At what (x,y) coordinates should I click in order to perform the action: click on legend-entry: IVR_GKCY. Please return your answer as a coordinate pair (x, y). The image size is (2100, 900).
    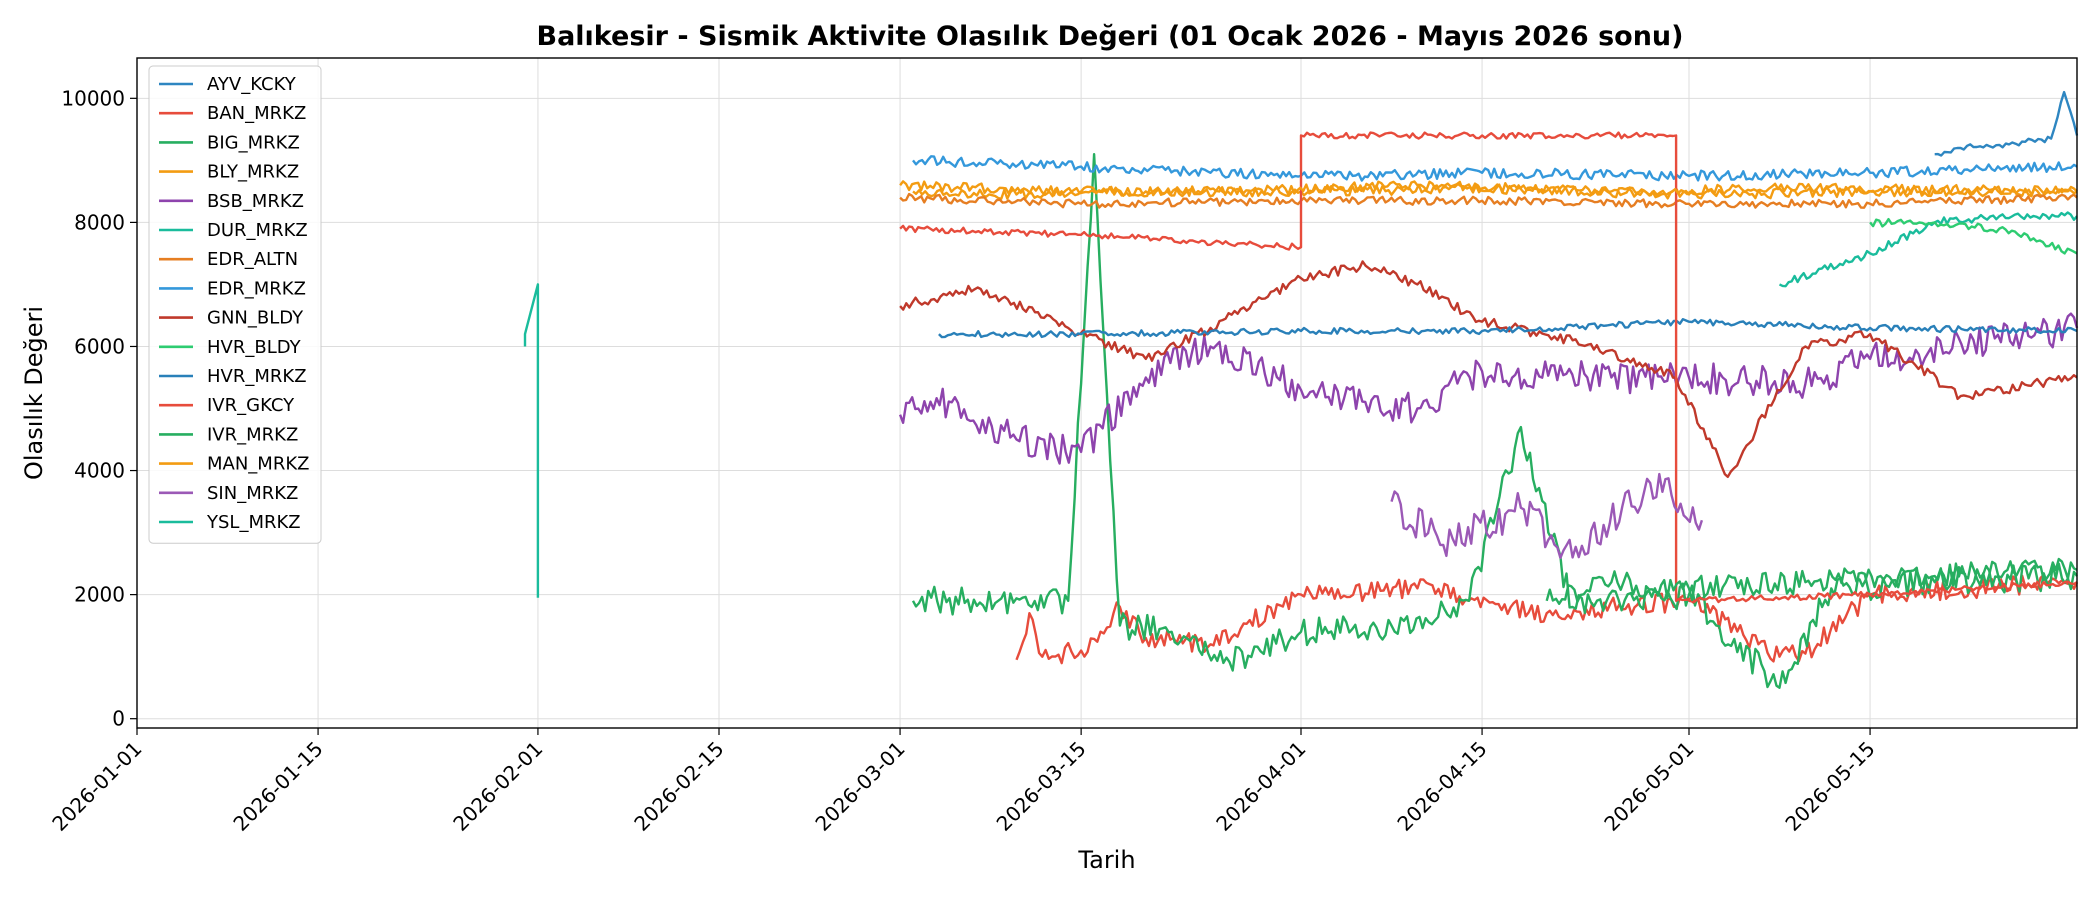
    Looking at the image, I should click on (251, 405).